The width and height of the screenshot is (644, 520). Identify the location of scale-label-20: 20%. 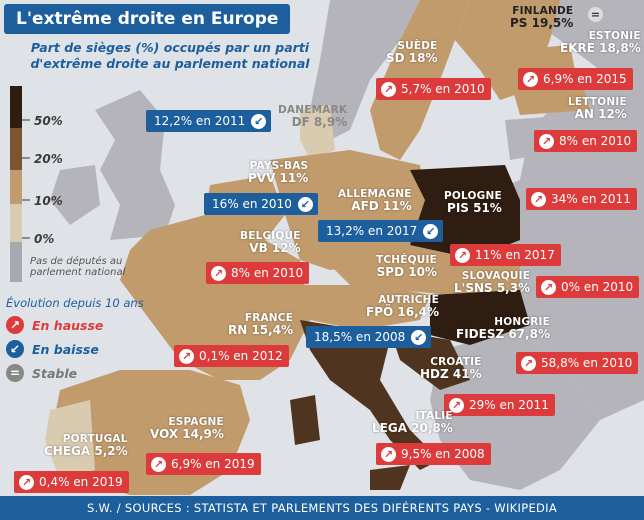
(48, 159).